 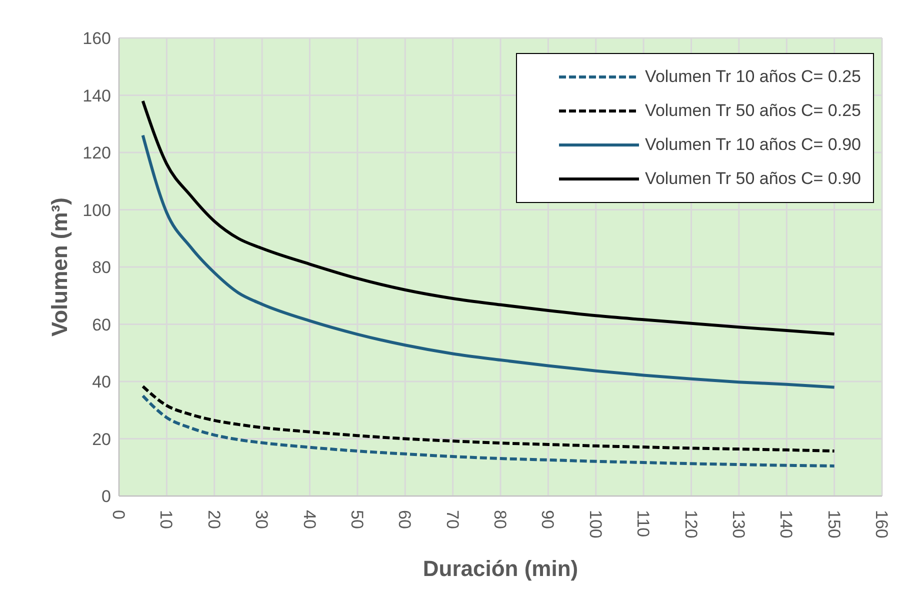 I want to click on x-tick-label: 150, so click(x=834, y=524).